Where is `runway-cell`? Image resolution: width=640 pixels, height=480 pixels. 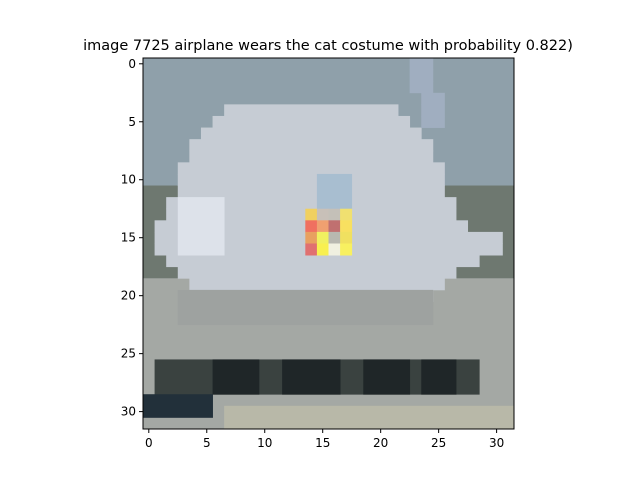
runway-cell is located at coordinates (369, 417).